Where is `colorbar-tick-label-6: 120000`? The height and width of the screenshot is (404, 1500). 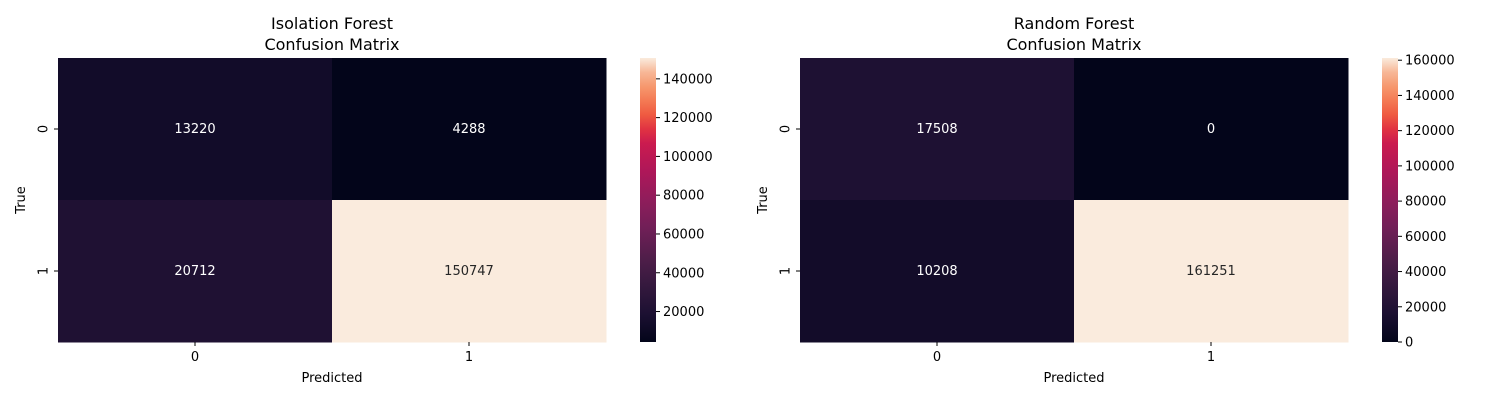
colorbar-tick-label-6: 120000 is located at coordinates (1430, 131).